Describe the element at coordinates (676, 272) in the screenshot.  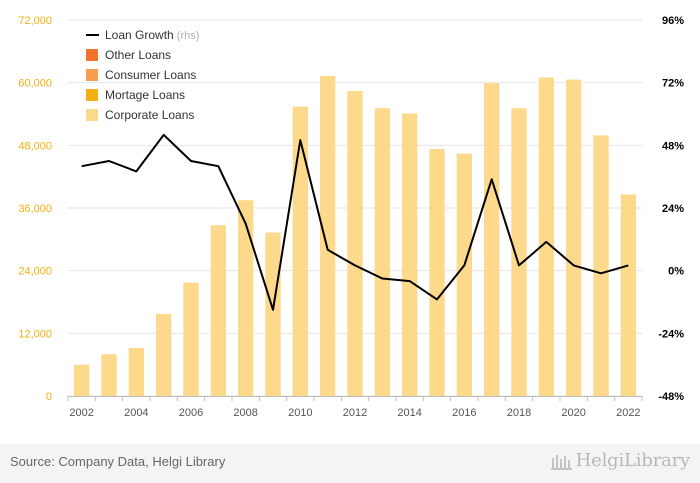
I see `right-axis-tick-label: 0%` at that location.